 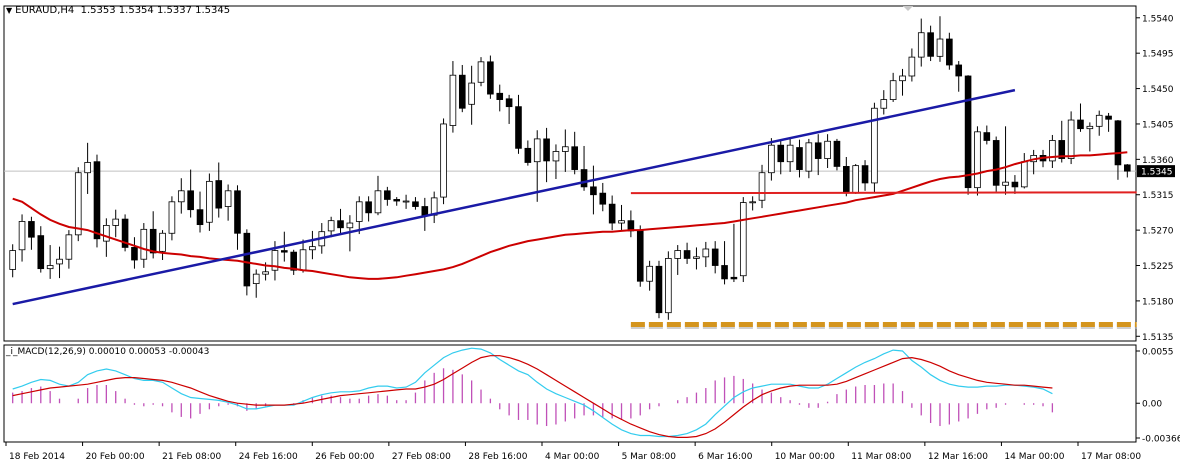 What do you see at coordinates (1158, 302) in the screenshot?
I see `price-tick-label: 1.5180` at bounding box center [1158, 302].